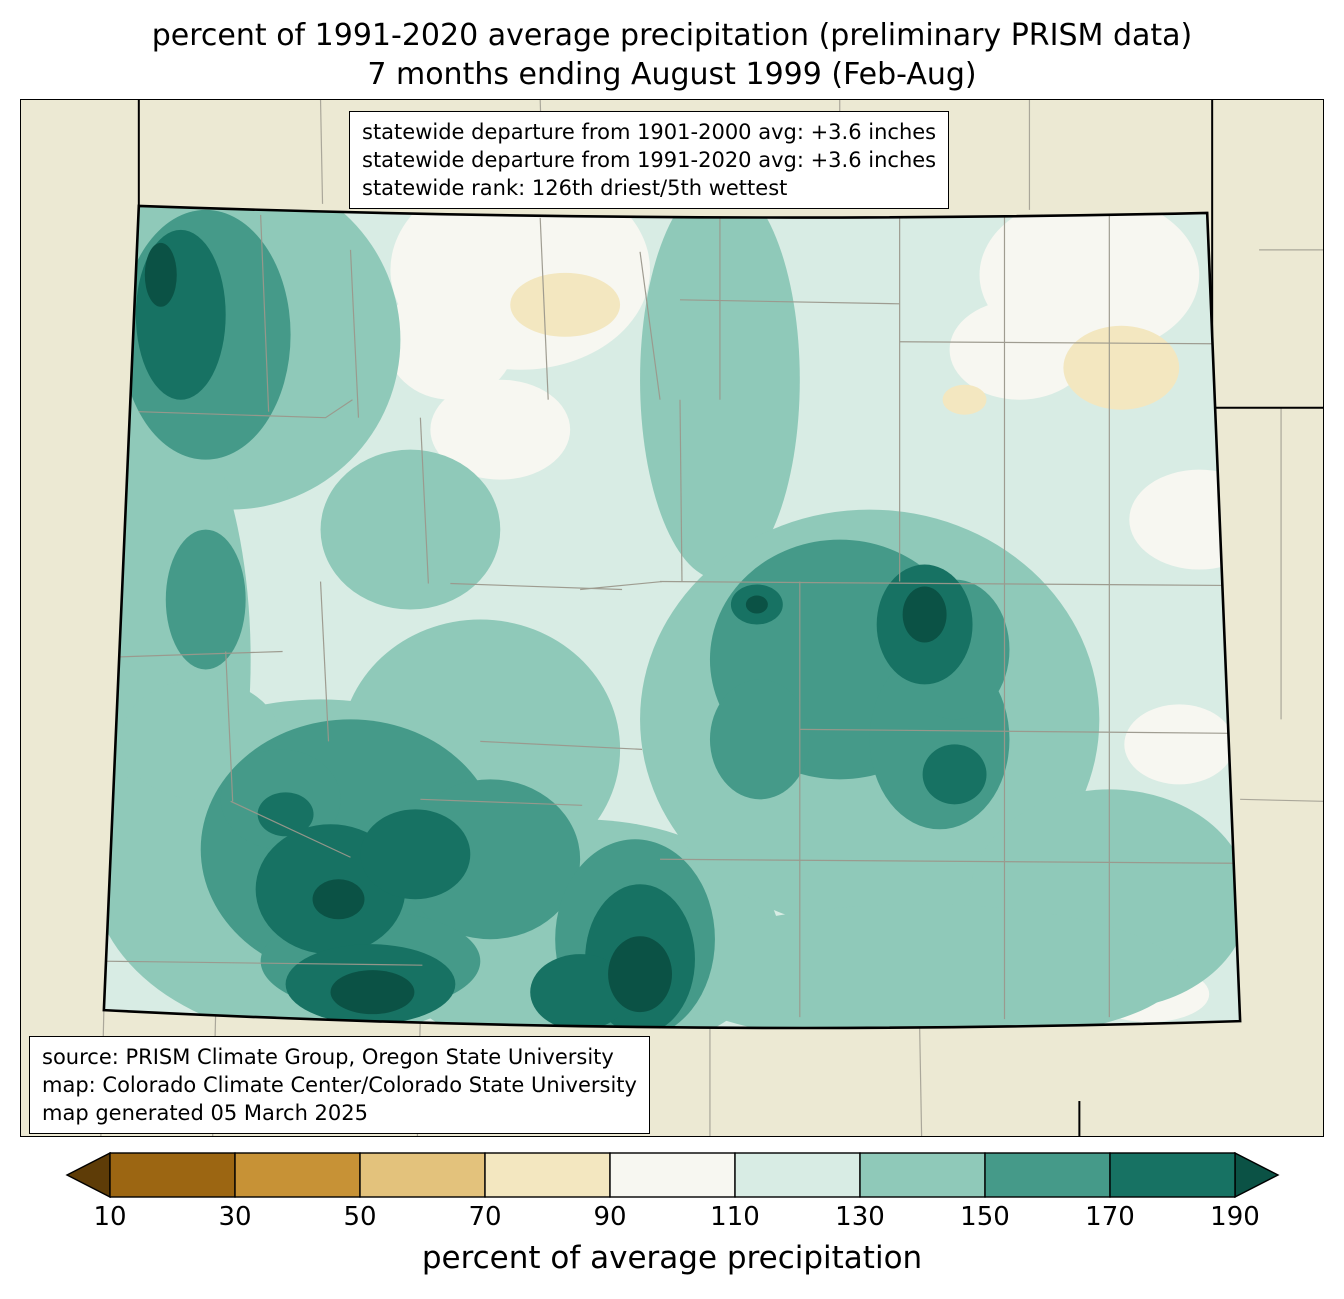 Image resolution: width=1344 pixels, height=1299 pixels. Describe the element at coordinates (575, 188) in the screenshot. I see `stats-line-rank: statewide rank: 126th driest/5th wettest` at that location.